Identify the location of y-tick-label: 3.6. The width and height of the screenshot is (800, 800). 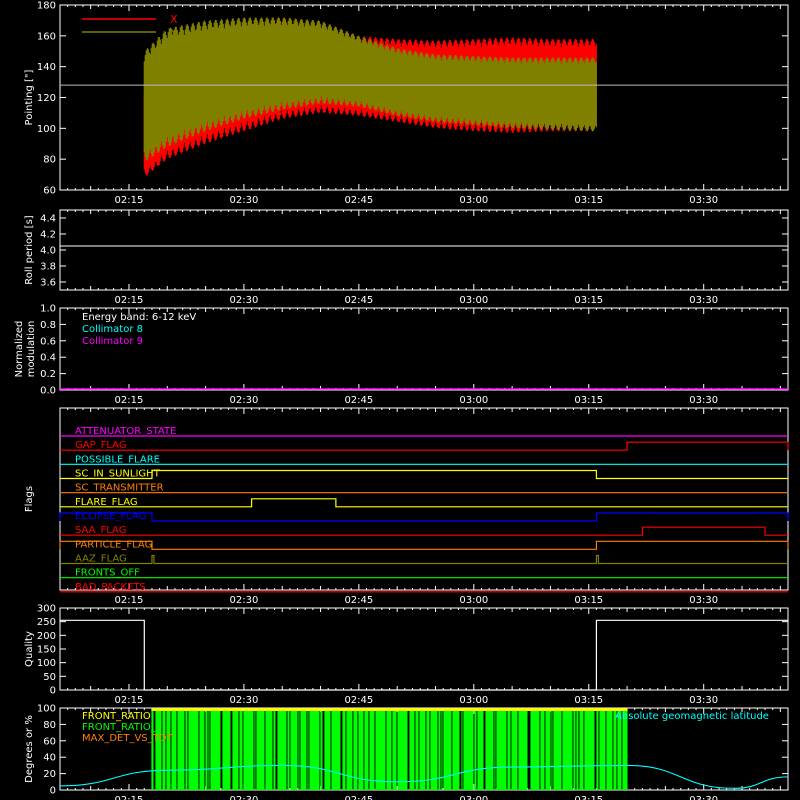
(48, 283).